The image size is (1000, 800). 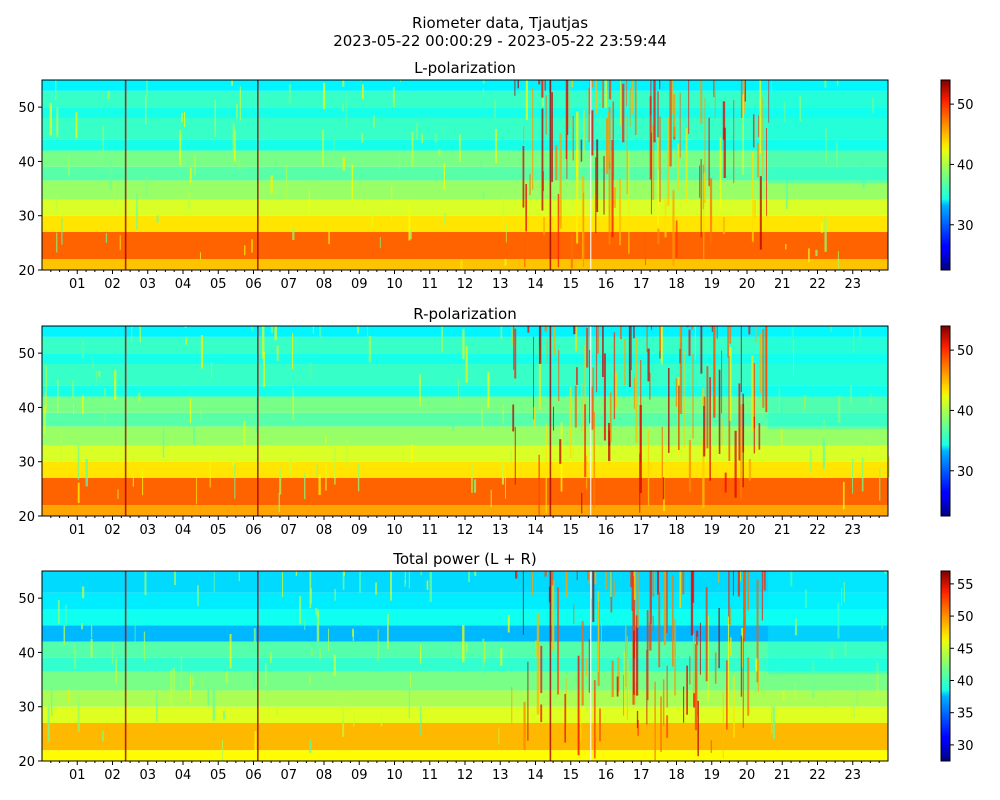 I want to click on x-tick-label: 07, so click(x=288, y=284).